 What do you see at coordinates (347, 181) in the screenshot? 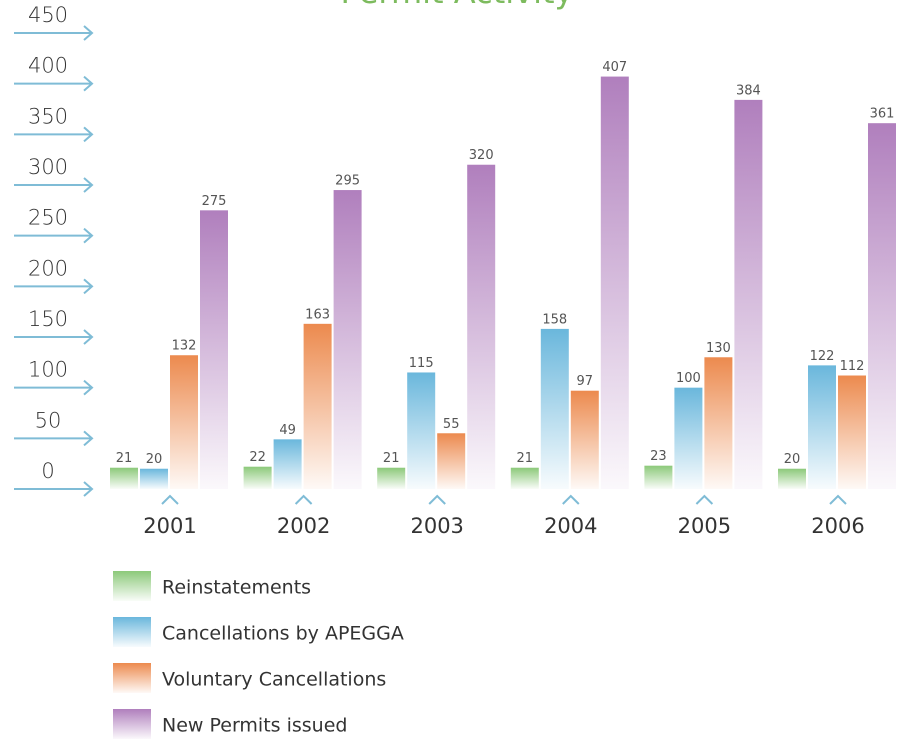
I see `value-label: 295` at bounding box center [347, 181].